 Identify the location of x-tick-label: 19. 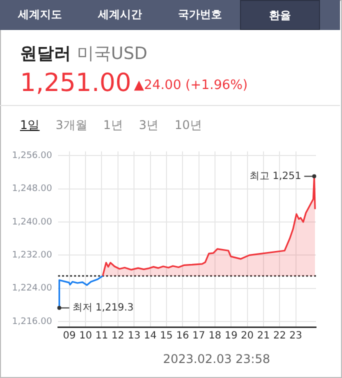
(231, 336).